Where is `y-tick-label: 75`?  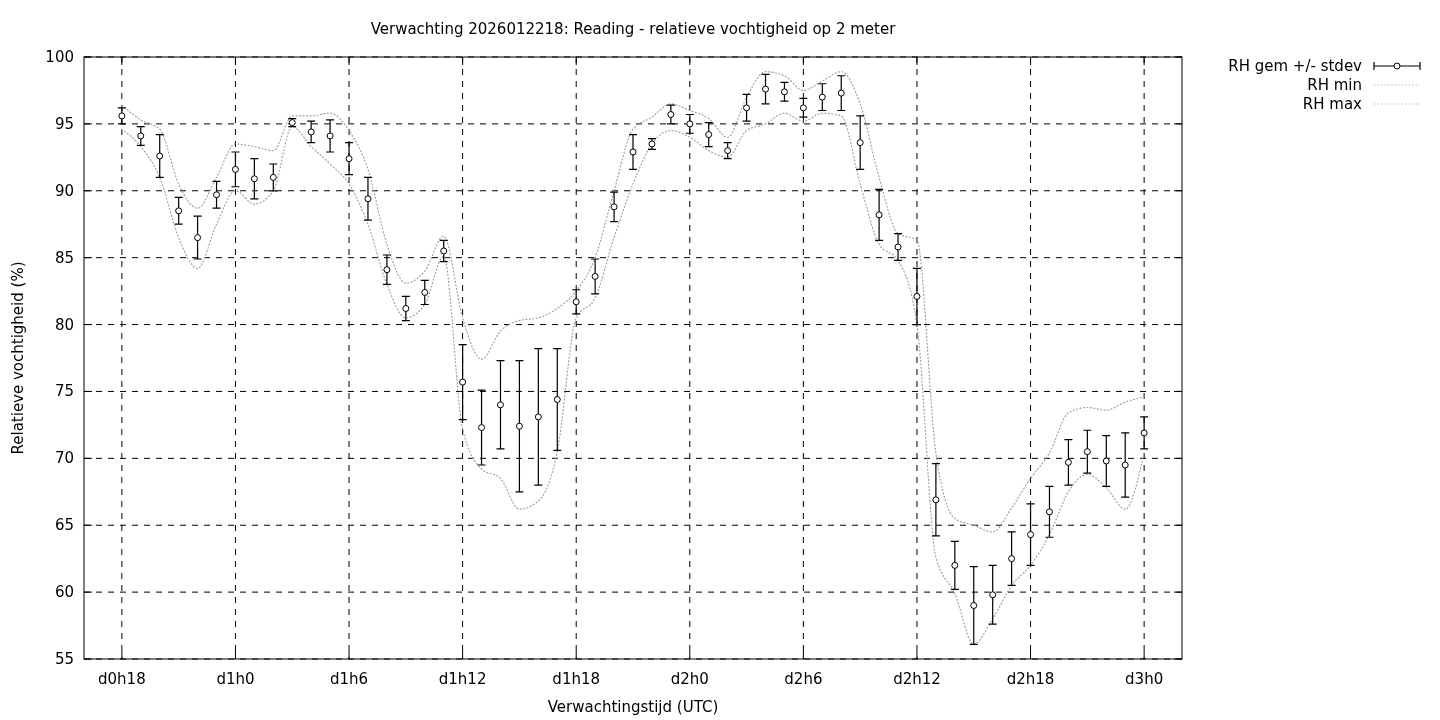 y-tick-label: 75 is located at coordinates (64, 391).